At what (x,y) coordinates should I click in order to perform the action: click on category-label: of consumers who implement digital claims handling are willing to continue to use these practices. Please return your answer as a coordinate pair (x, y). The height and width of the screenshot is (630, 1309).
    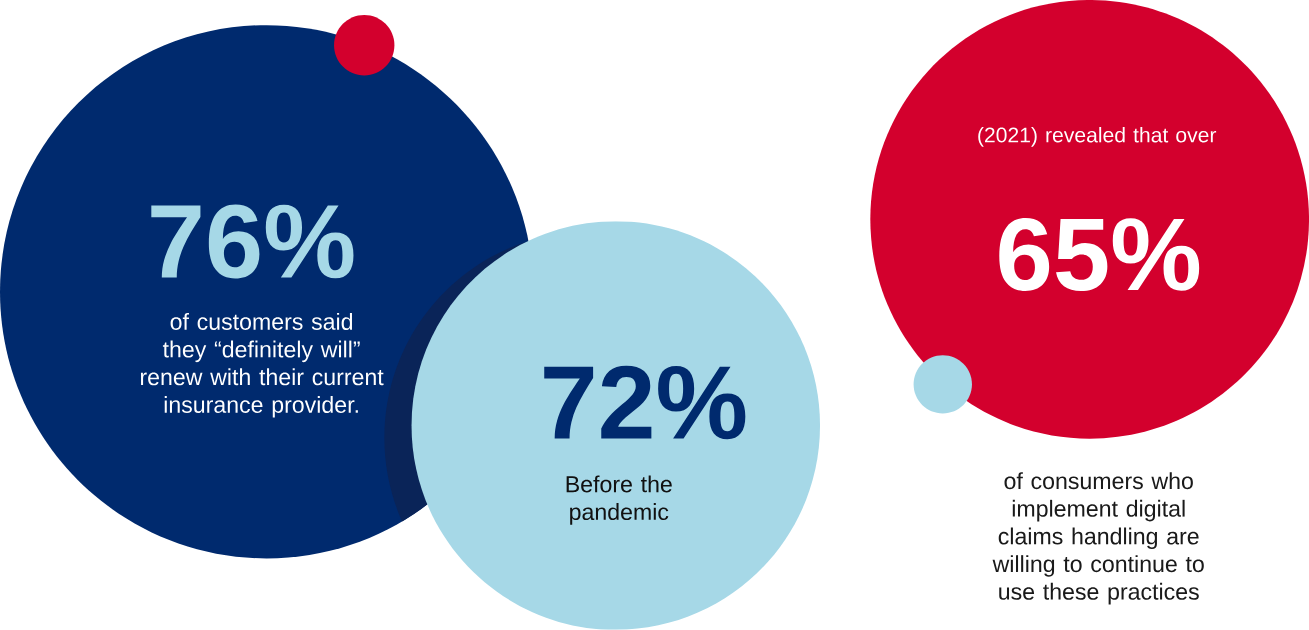
    Looking at the image, I should click on (1098, 538).